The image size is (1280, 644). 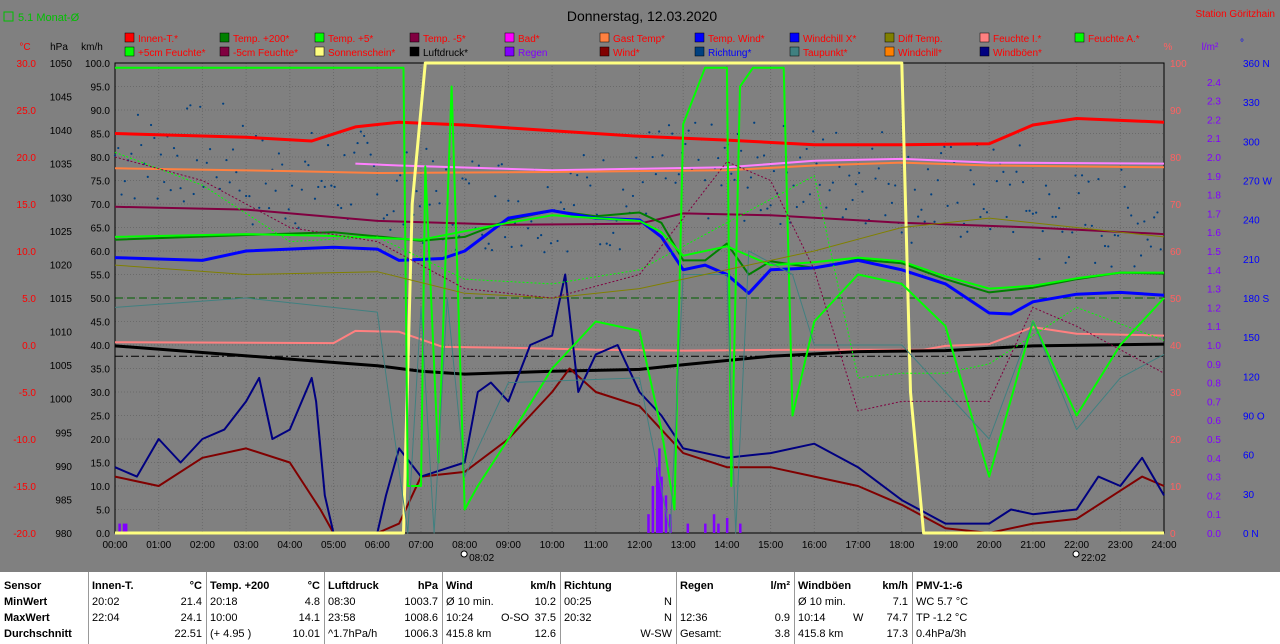 I want to click on sun-marker-icon, so click(x=464, y=554).